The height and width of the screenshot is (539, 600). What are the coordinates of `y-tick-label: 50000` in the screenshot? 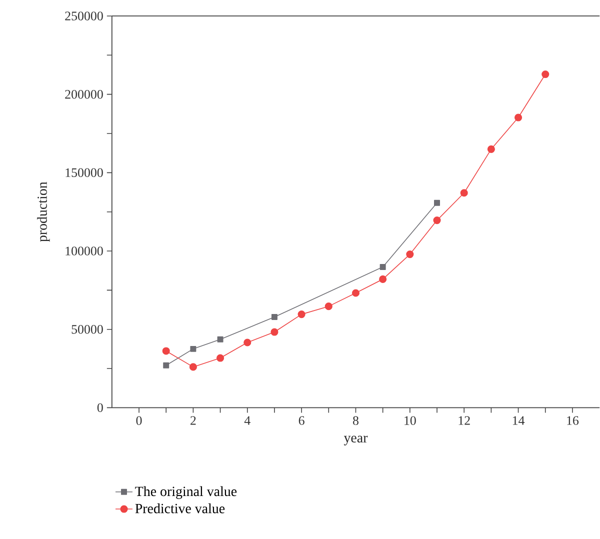 It's located at (87, 329).